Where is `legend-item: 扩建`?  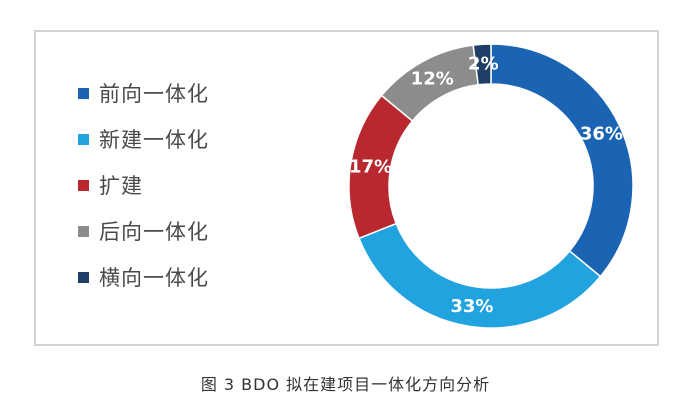
legend-item: 扩建 is located at coordinates (143, 185).